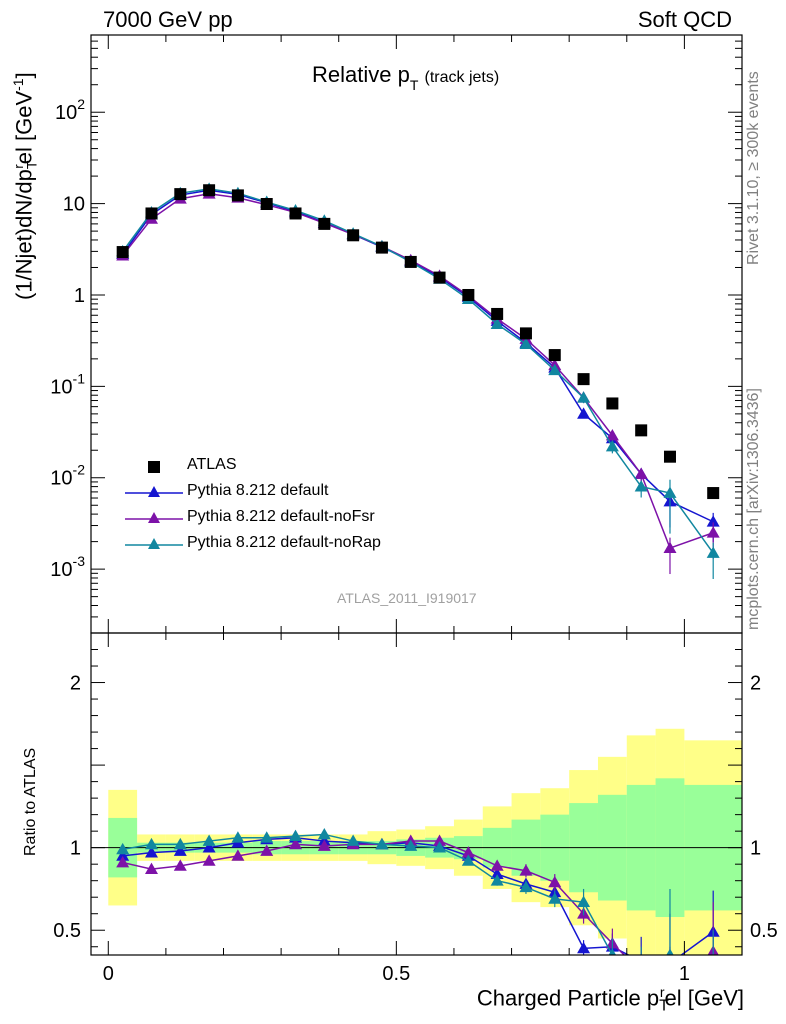 This screenshot has width=786, height=1024. I want to click on header-beam-label: 7000 GeV pp, so click(168, 19).